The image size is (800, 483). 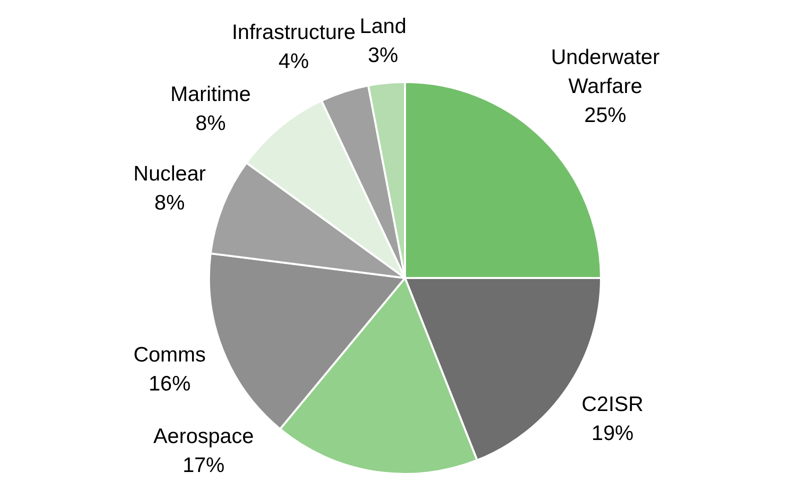 I want to click on slice-label: Comms, so click(x=169, y=355).